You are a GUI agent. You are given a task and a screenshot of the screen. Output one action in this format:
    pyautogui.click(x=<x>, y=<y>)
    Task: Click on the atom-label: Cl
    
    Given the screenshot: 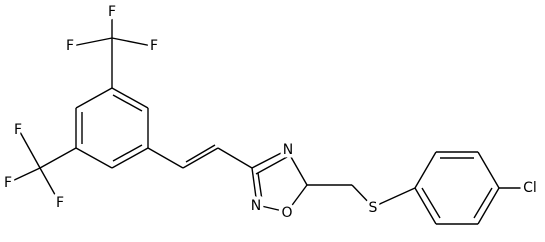 What is the action you would take?
    pyautogui.click(x=530, y=188)
    